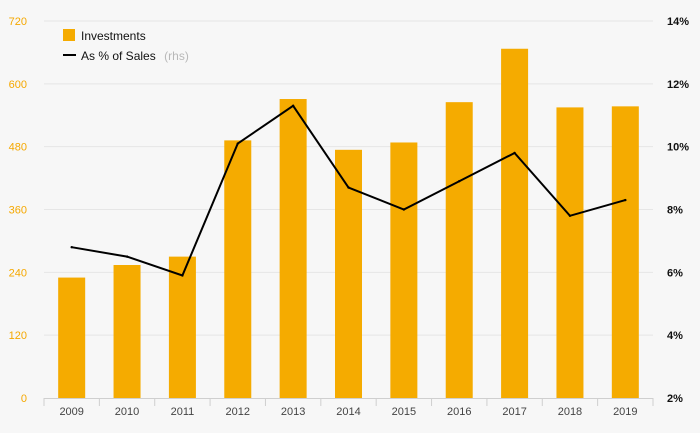  Describe the element at coordinates (625, 412) in the screenshot. I see `x-tick-label: 2019` at that location.